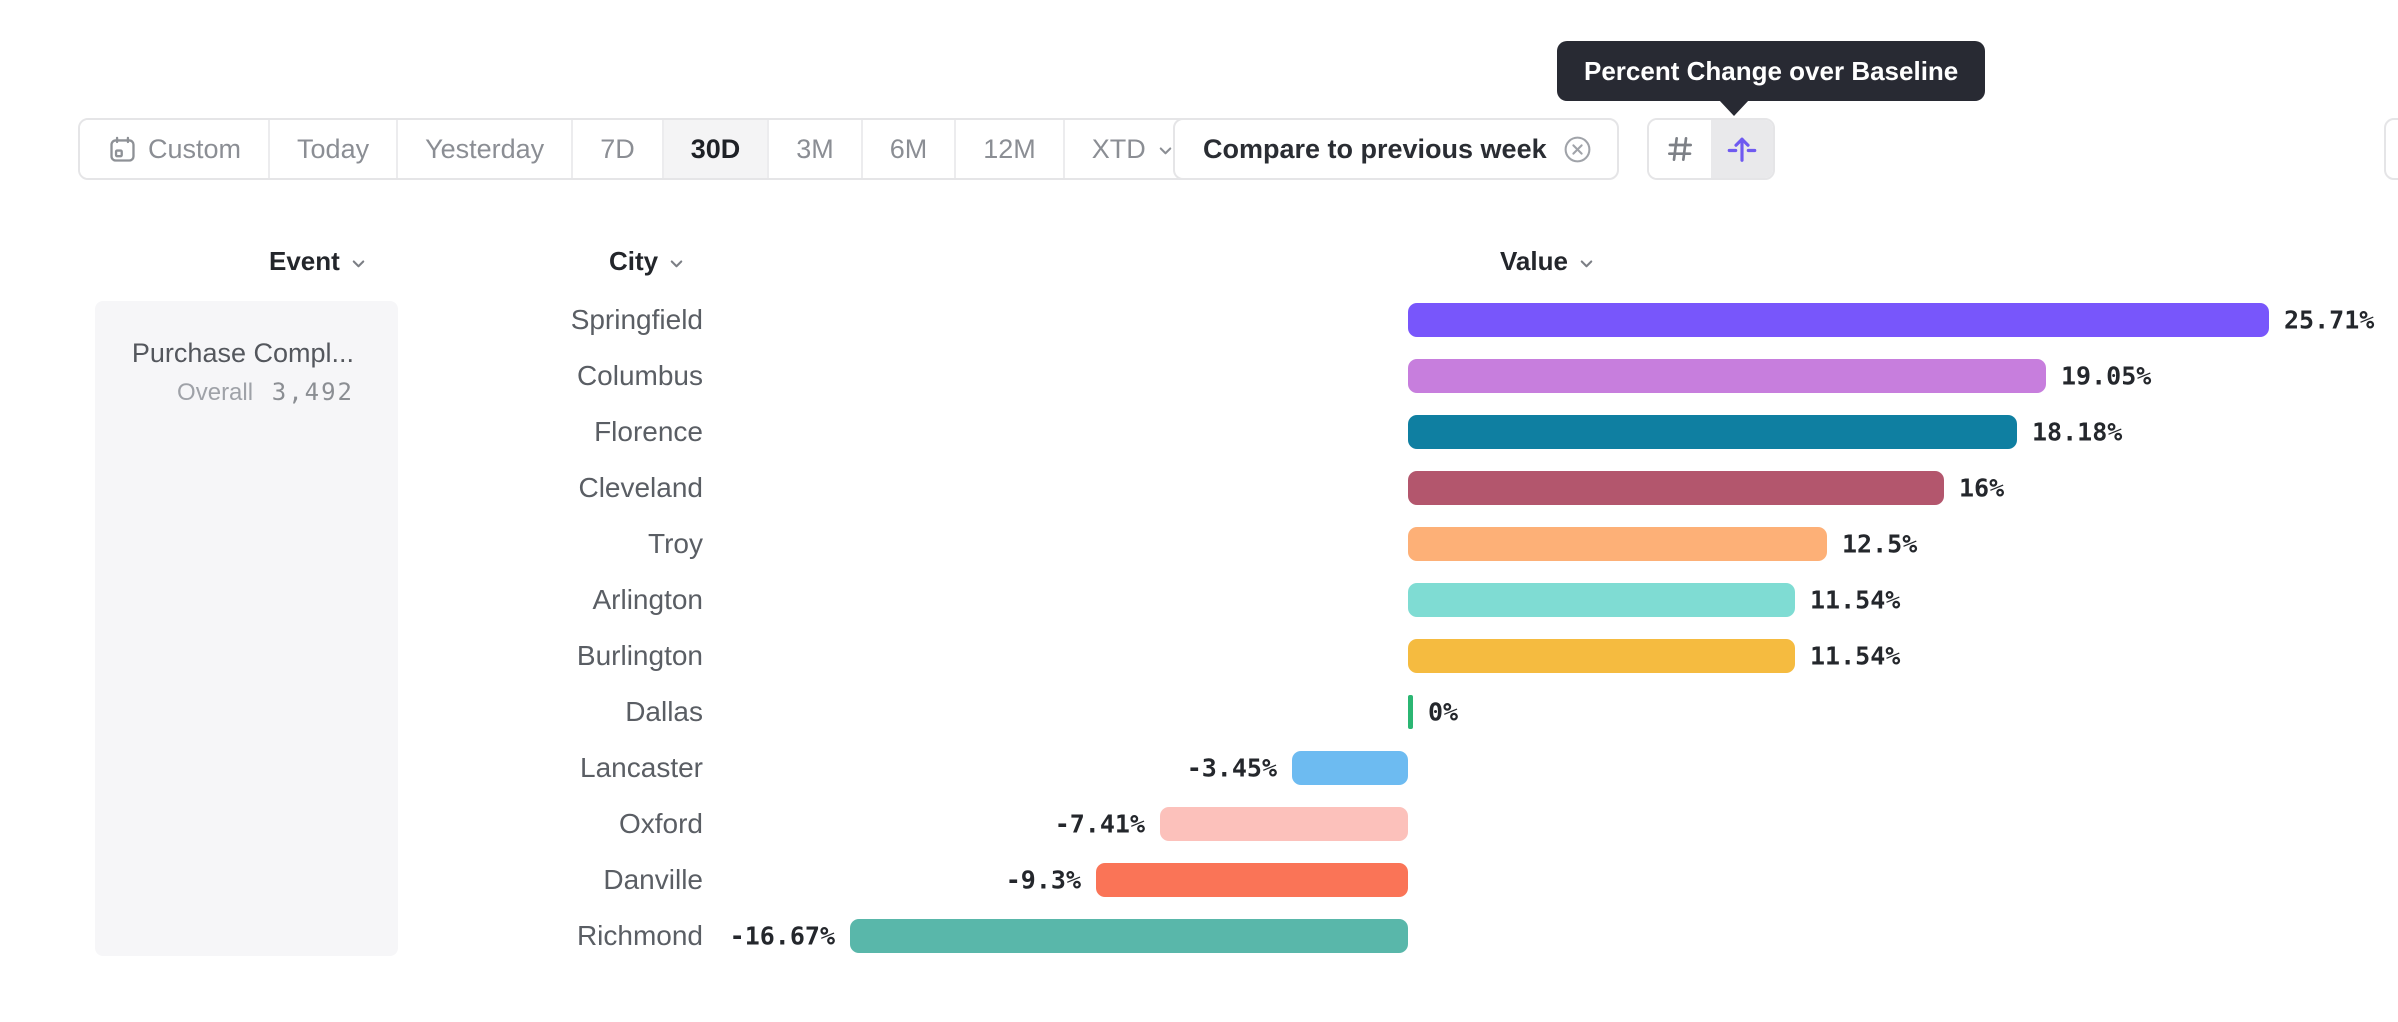  I want to click on date-range-label: 3M, so click(815, 148).